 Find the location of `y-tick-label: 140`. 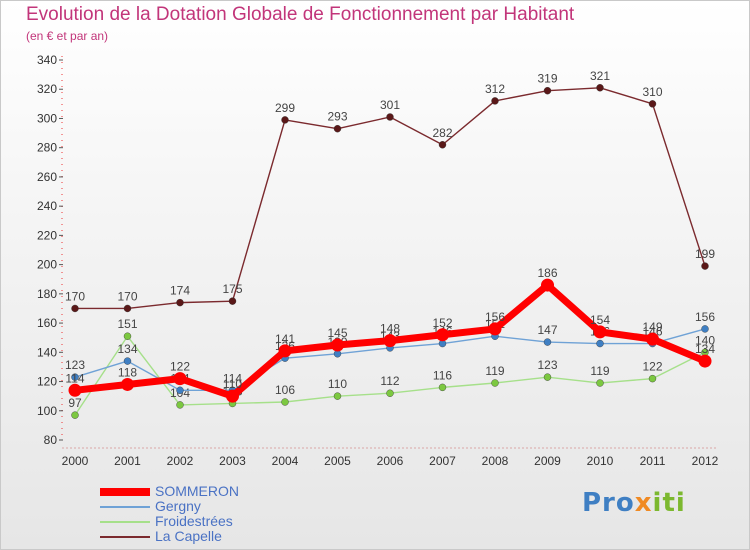

y-tick-label: 140 is located at coordinates (47, 352).